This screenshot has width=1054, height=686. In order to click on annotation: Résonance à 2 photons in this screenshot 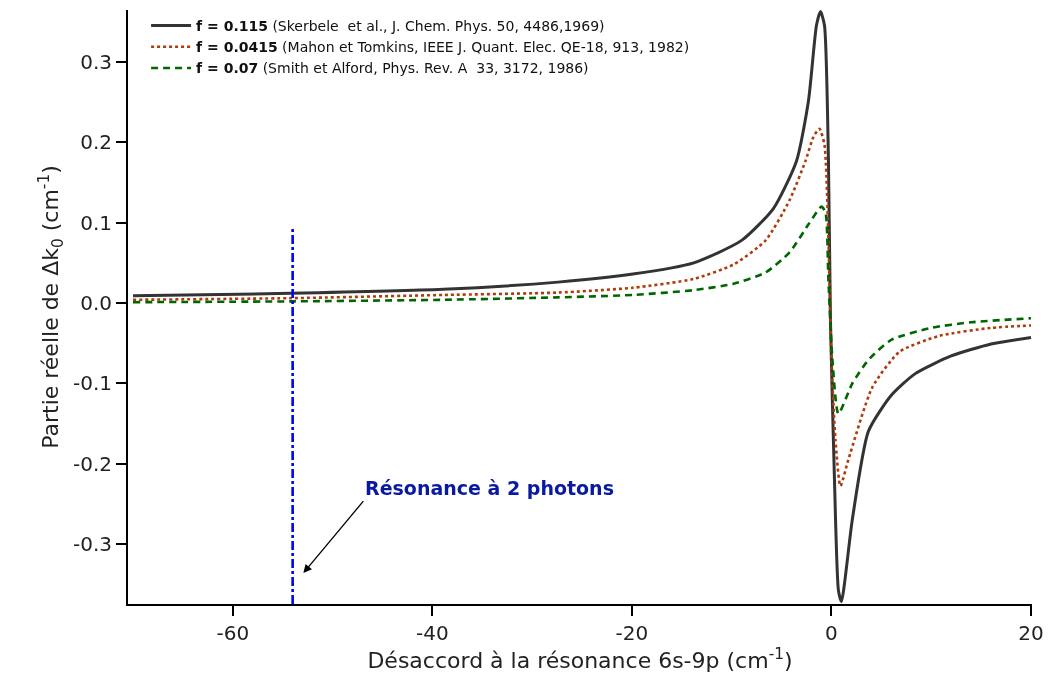, I will do `click(489, 488)`.